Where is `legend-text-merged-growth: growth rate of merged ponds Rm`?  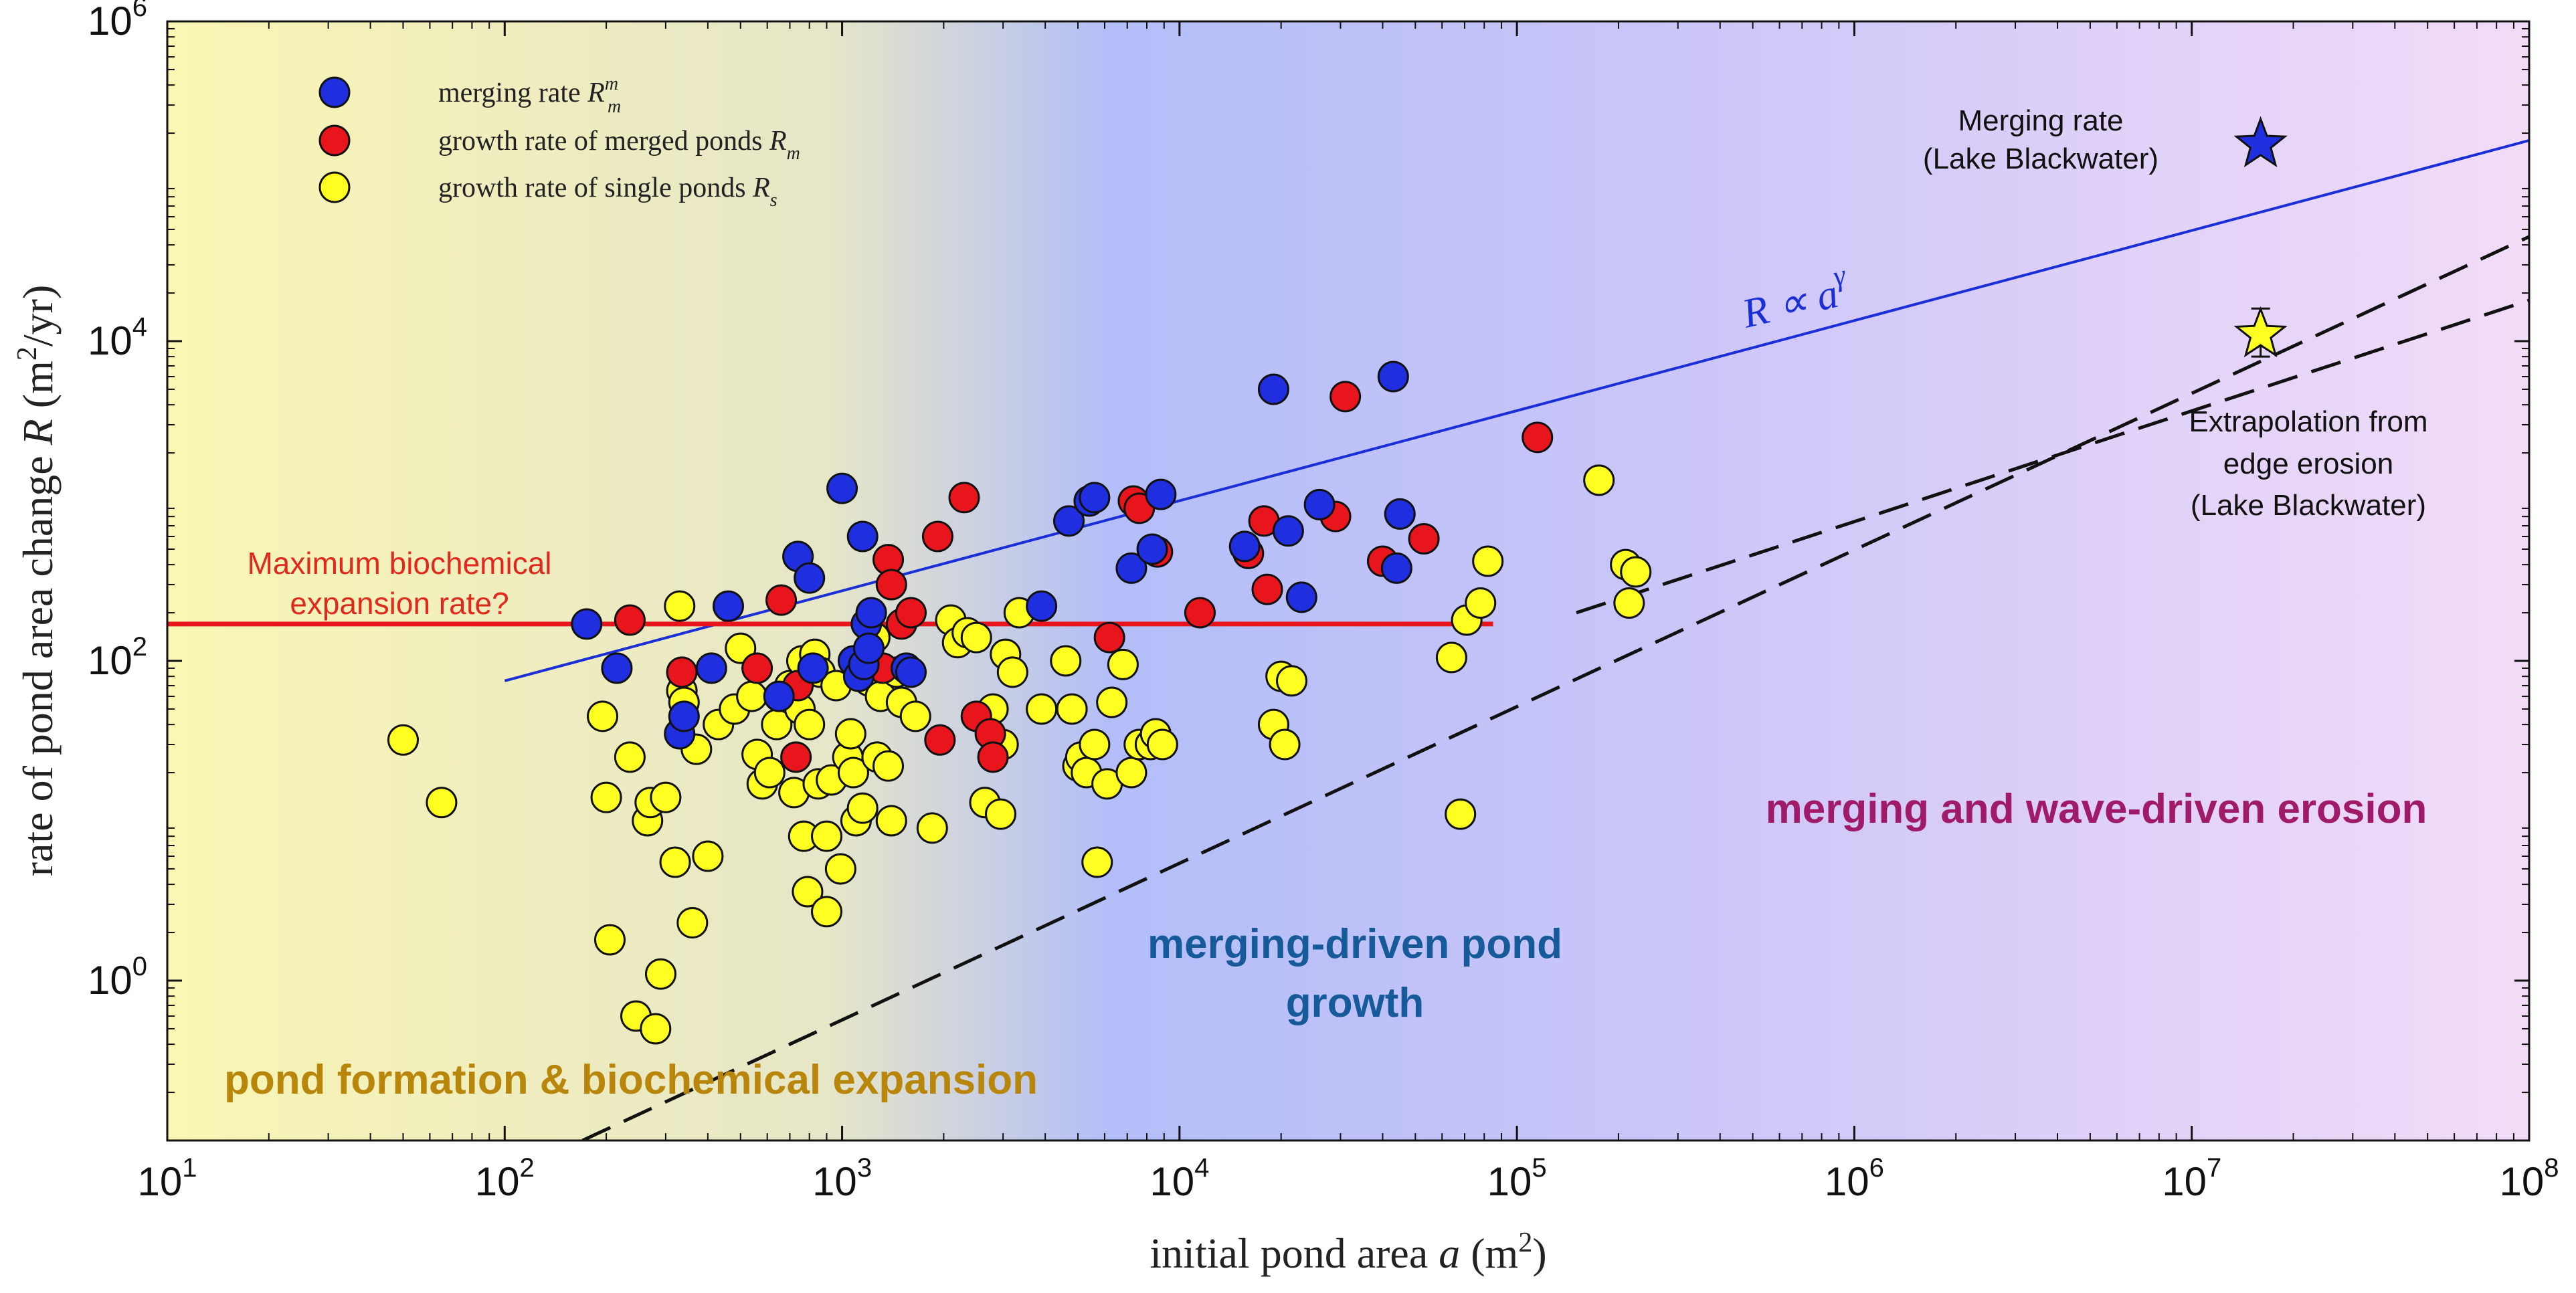
legend-text-merged-growth: growth rate of merged ponds Rm is located at coordinates (619, 145).